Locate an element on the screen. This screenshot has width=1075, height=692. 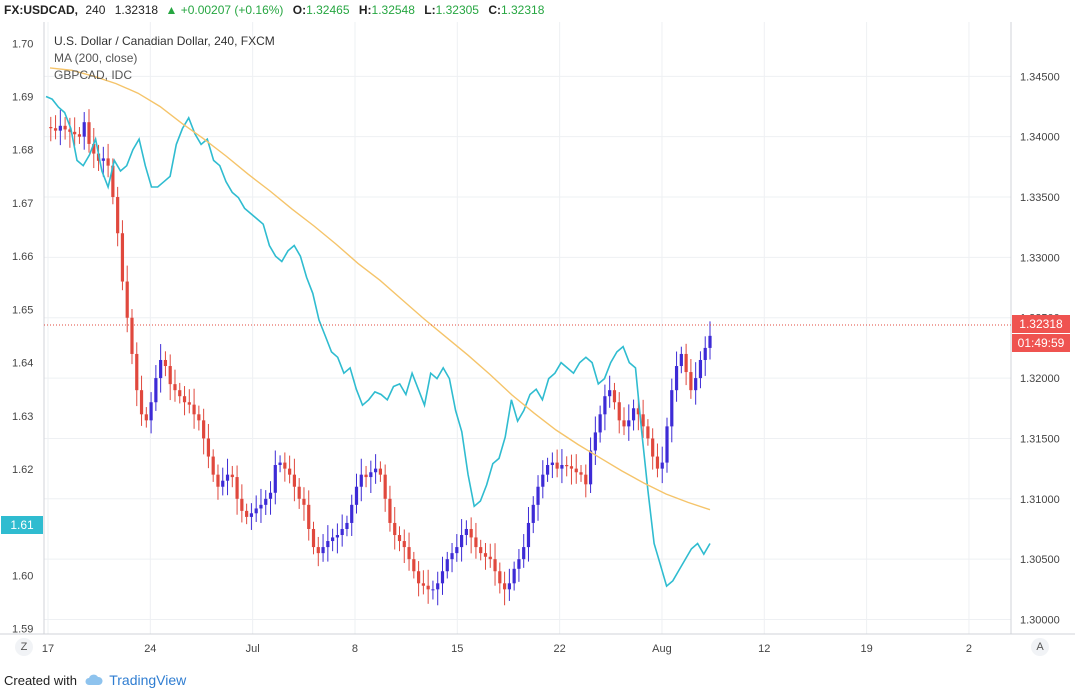
open-value: 1.32465 is located at coordinates (328, 10).